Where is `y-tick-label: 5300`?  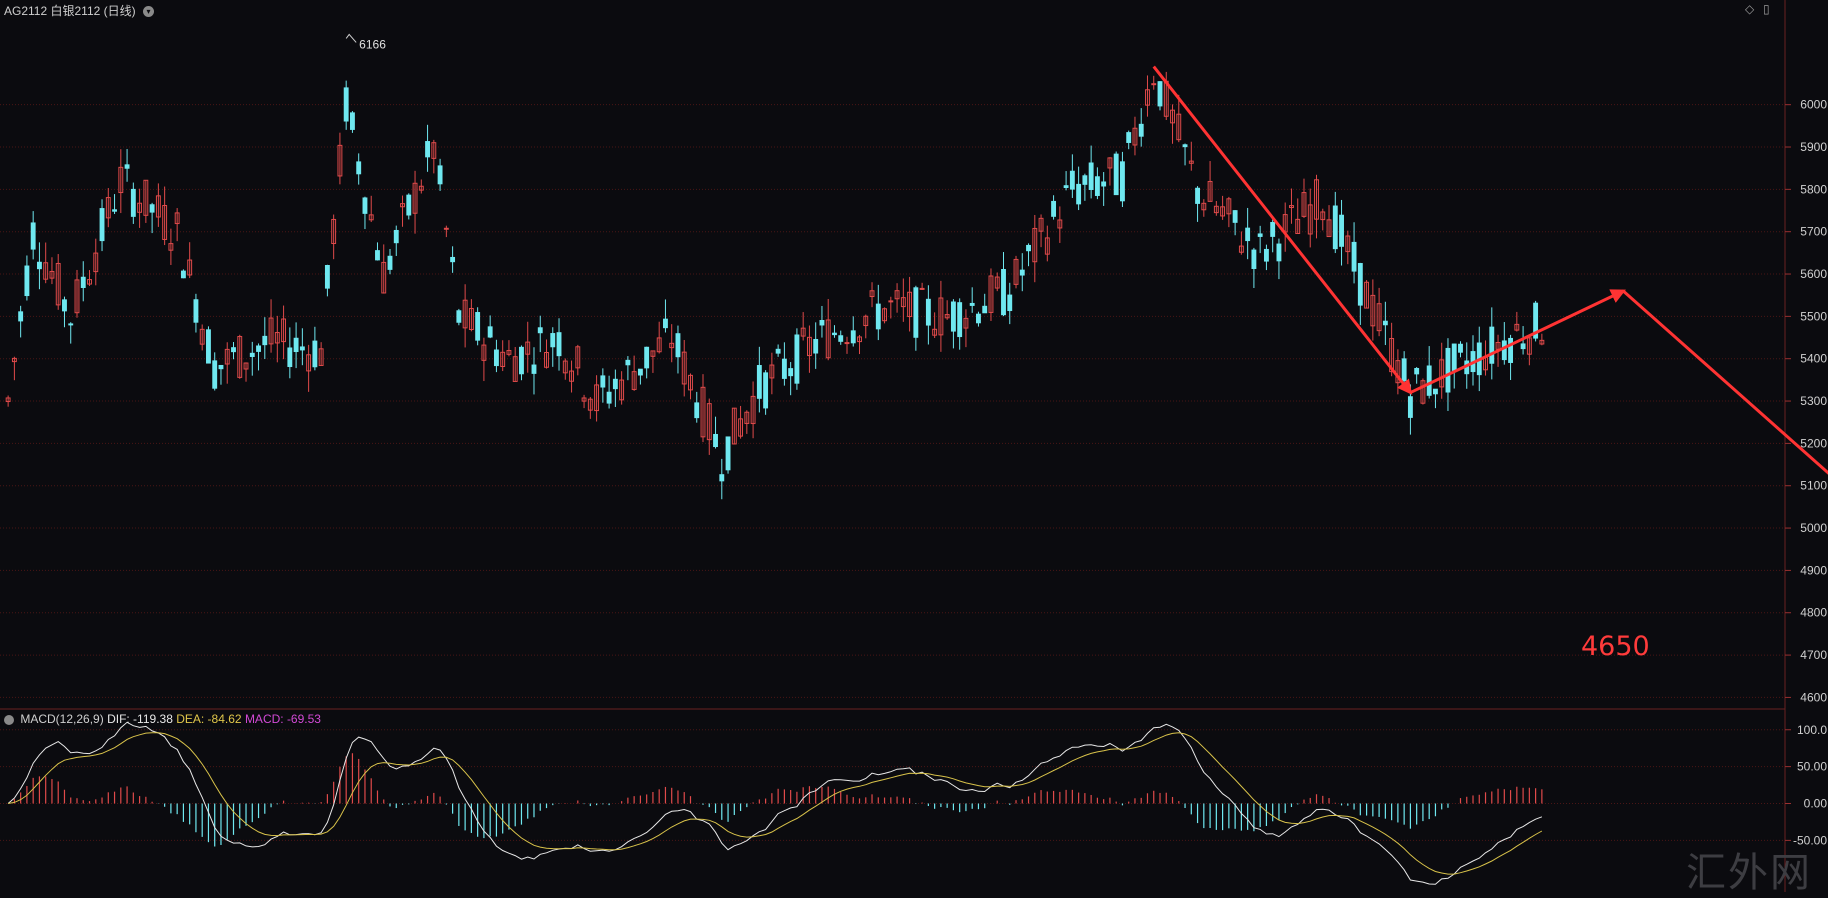
y-tick-label: 5300 is located at coordinates (1813, 401).